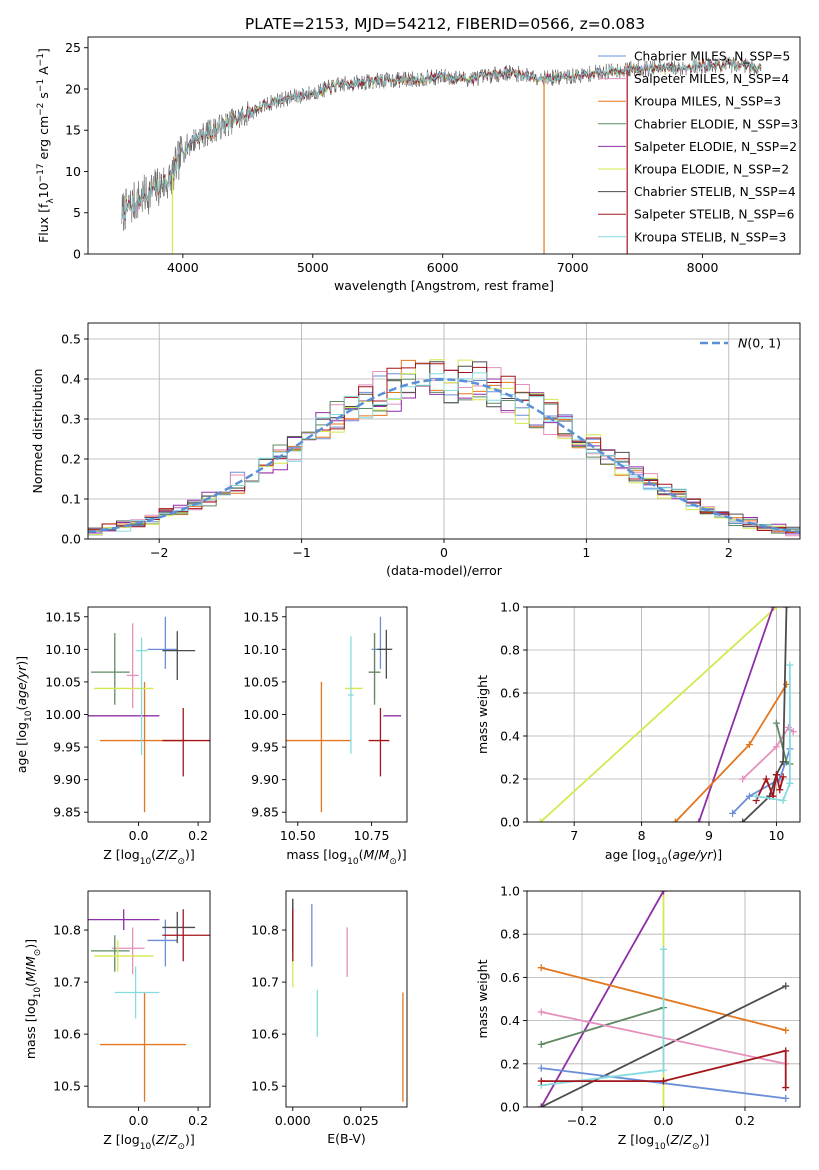 The width and height of the screenshot is (819, 1170). What do you see at coordinates (709, 835) in the screenshot?
I see `x-tick-label: 9` at bounding box center [709, 835].